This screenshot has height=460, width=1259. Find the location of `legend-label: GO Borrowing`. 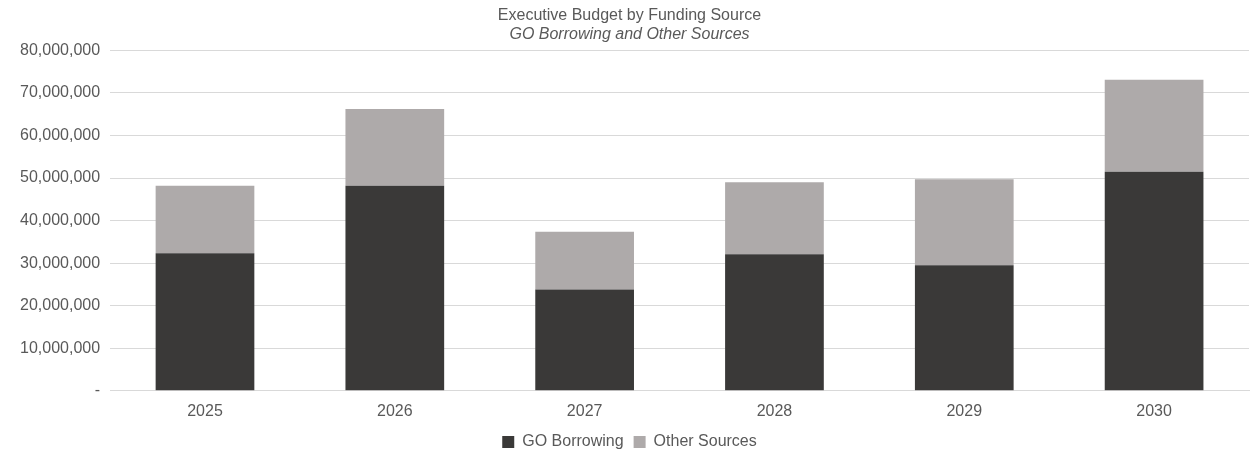

legend-label: GO Borrowing is located at coordinates (573, 441).